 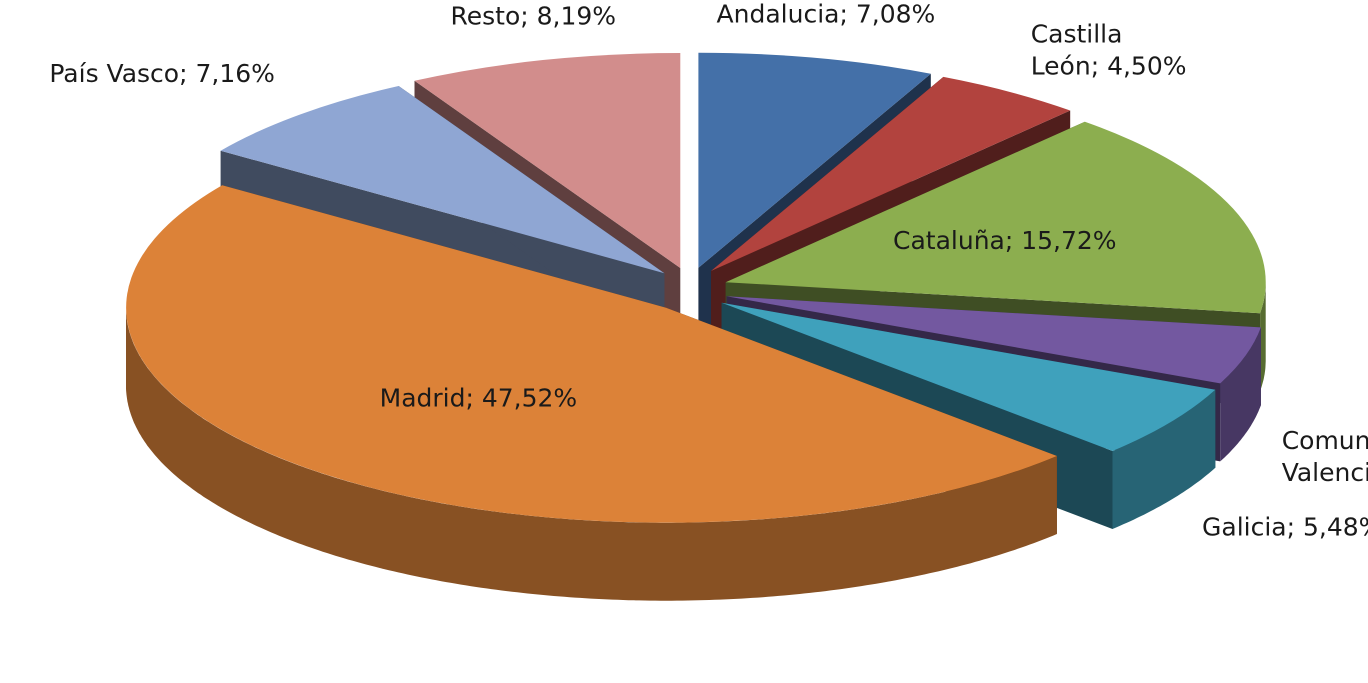 I want to click on data-label: Castilla León; 4,50%, so click(x=1109, y=49).